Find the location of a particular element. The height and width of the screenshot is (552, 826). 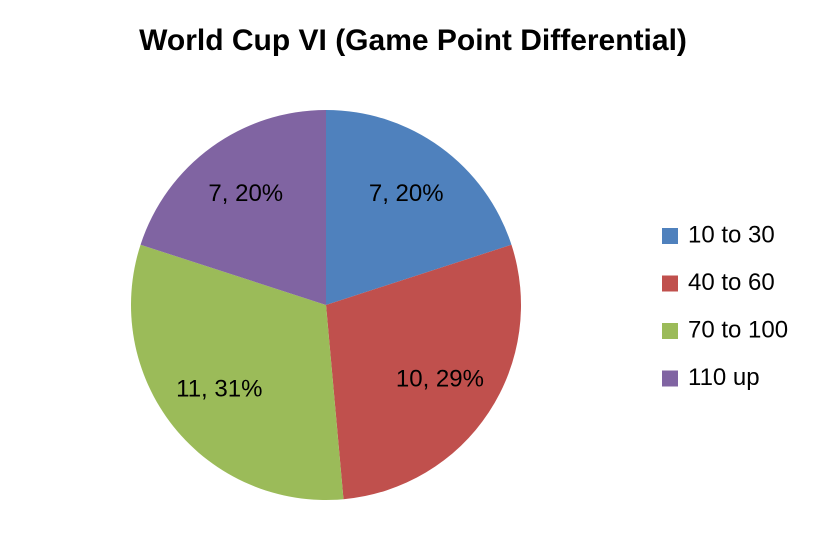

legend-label: 40 to 60 is located at coordinates (731, 282).